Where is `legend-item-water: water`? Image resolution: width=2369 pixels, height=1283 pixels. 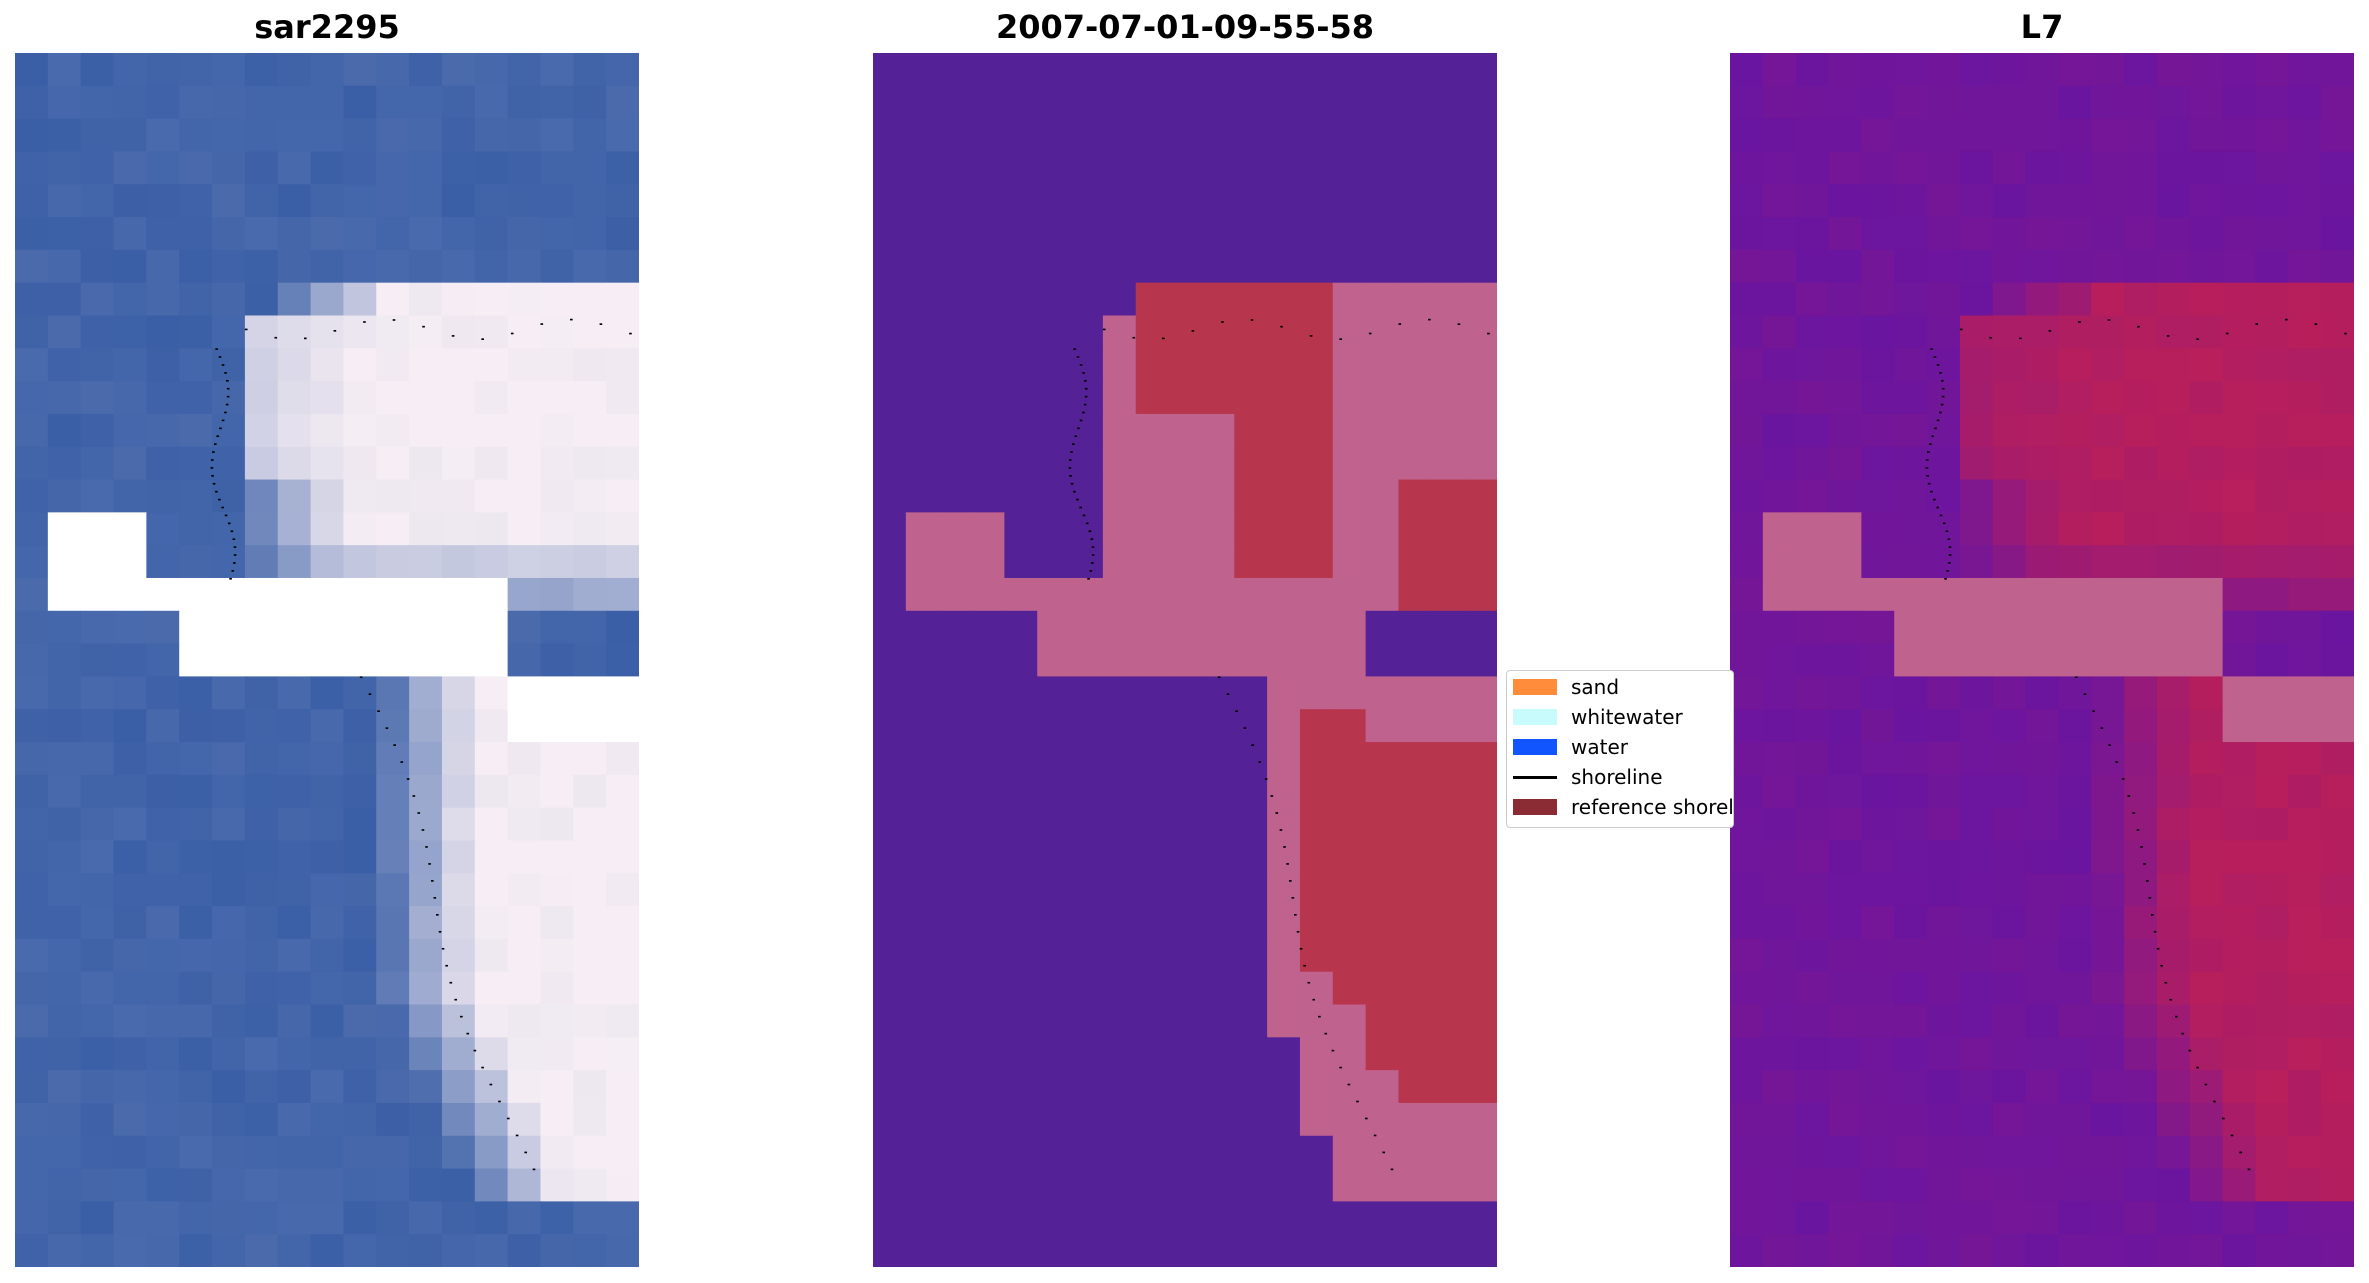
legend-item-water: water is located at coordinates (1570, 747).